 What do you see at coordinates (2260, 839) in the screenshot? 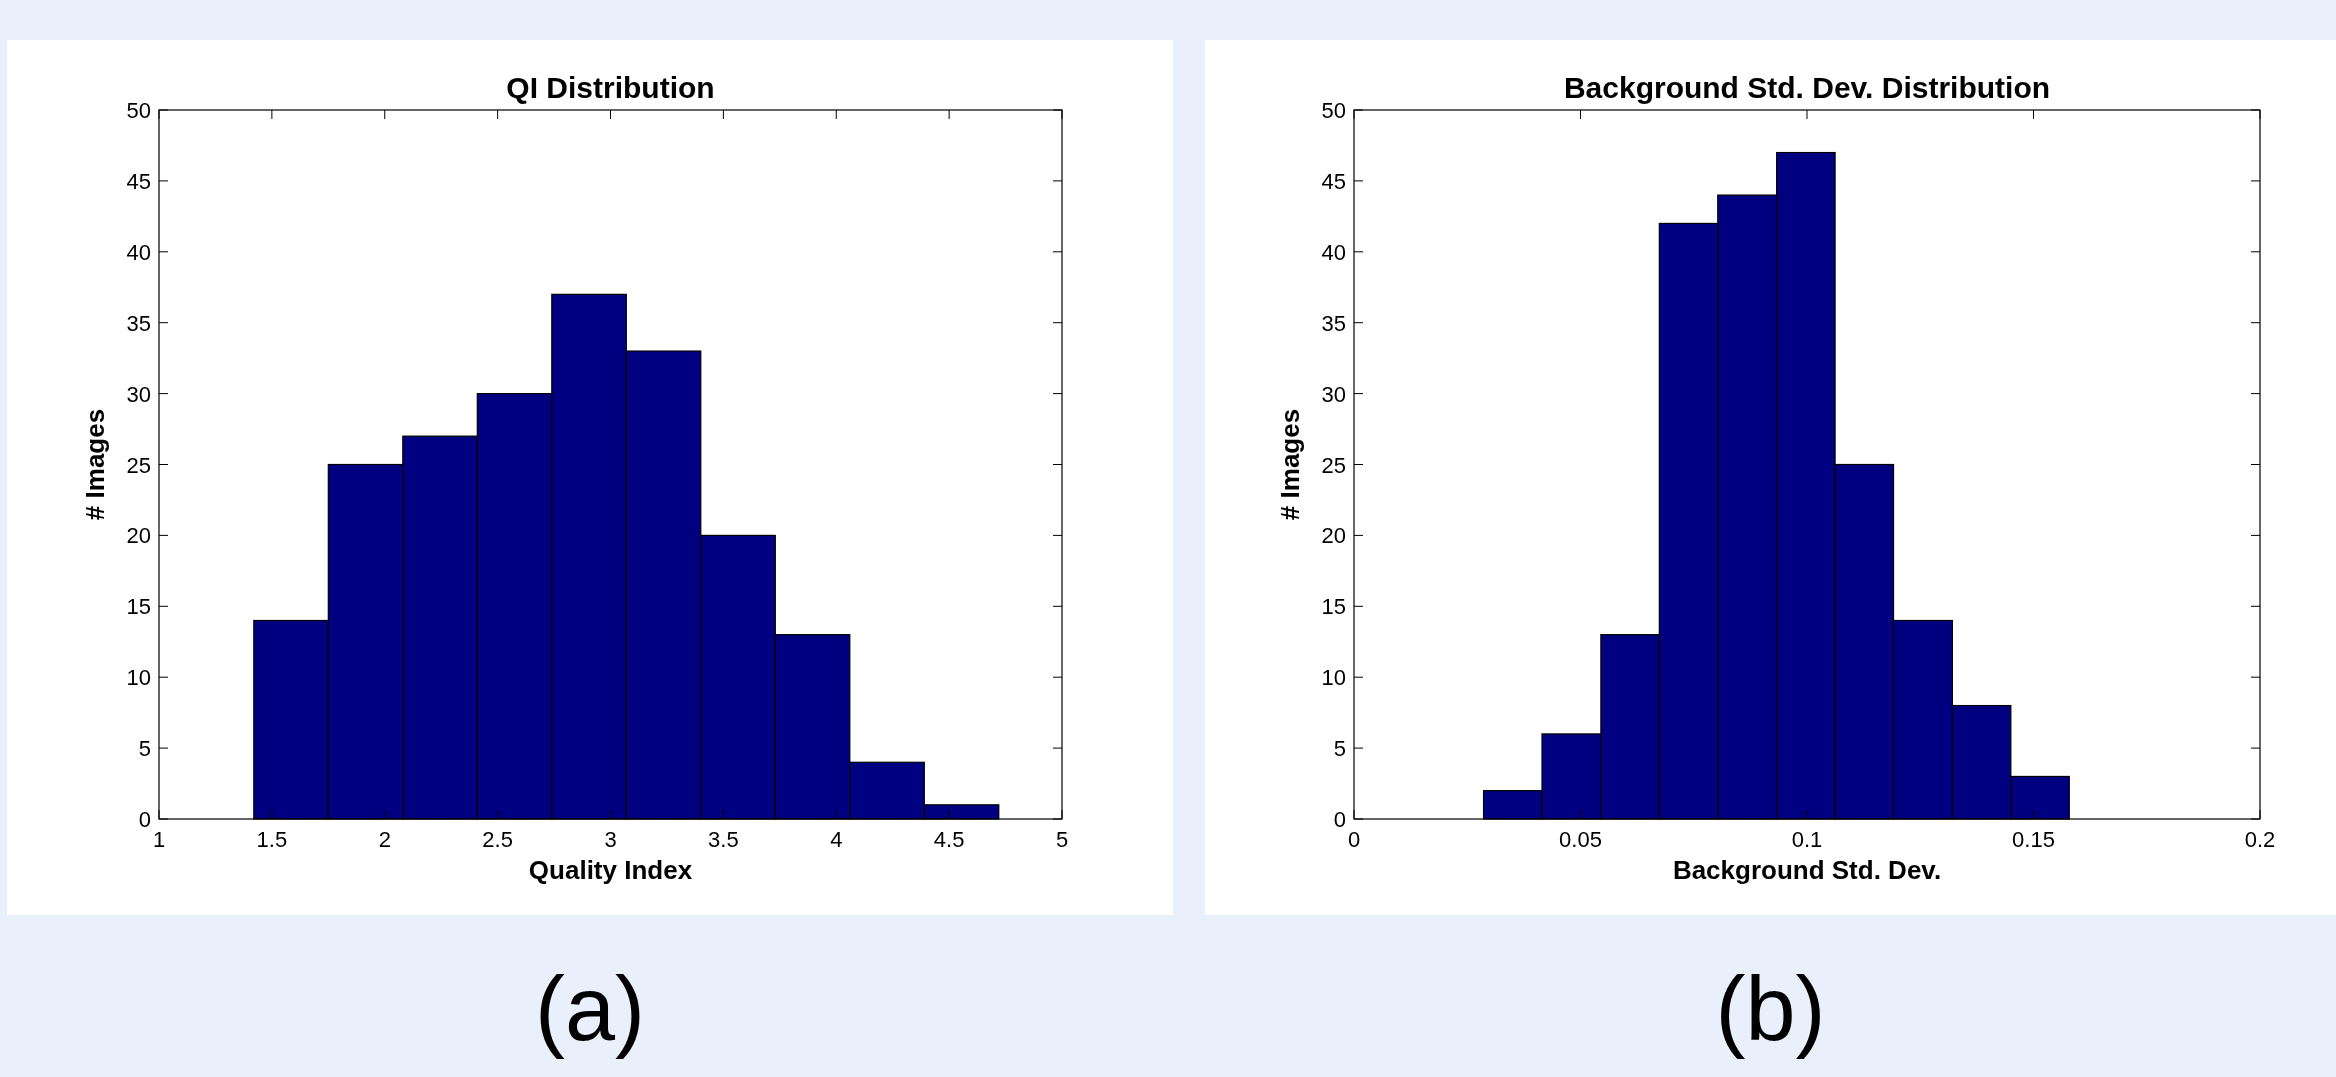
I see `x-tick-label: 0.2` at bounding box center [2260, 839].